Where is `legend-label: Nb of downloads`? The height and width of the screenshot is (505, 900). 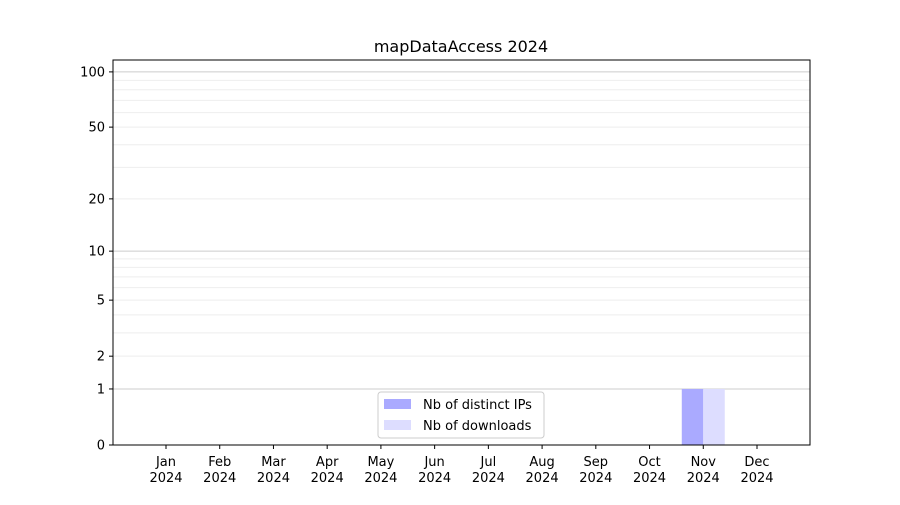
legend-label: Nb of downloads is located at coordinates (477, 426).